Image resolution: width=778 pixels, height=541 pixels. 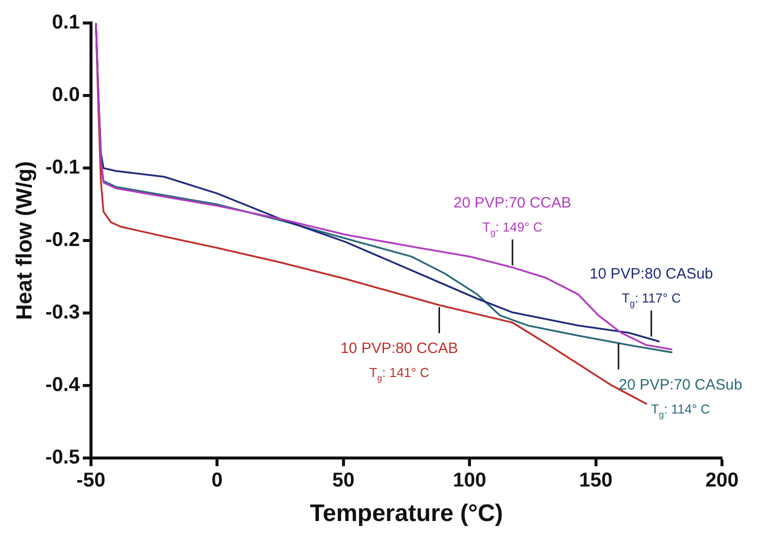 What do you see at coordinates (343, 481) in the screenshot?
I see `x-tick-label: 50` at bounding box center [343, 481].